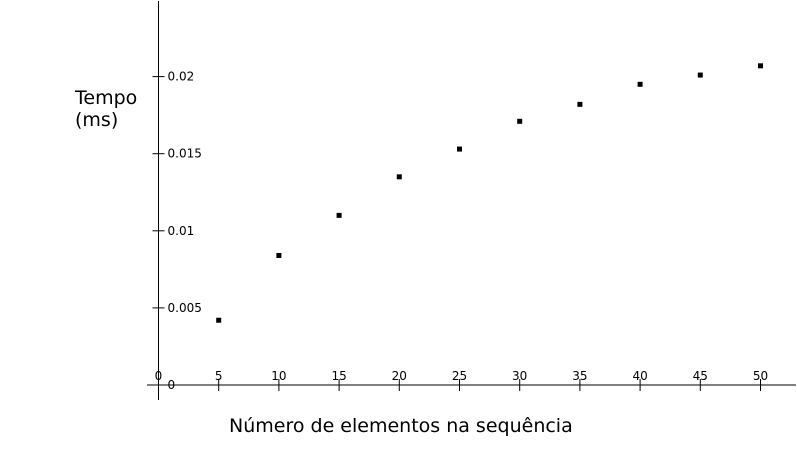 This screenshot has height=467, width=797. I want to click on x-axis-title: Número de elementos na sequência, so click(401, 426).